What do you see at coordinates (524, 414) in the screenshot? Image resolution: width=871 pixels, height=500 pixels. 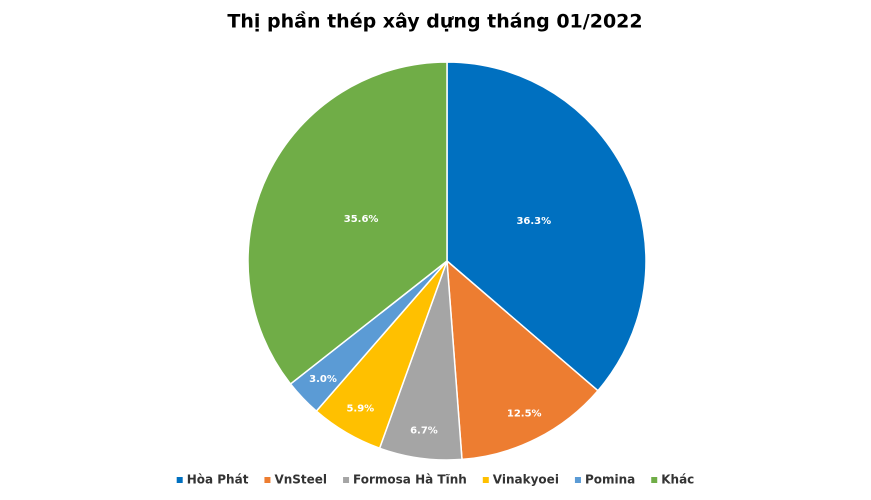 I see `data-label: 12.5%` at bounding box center [524, 414].